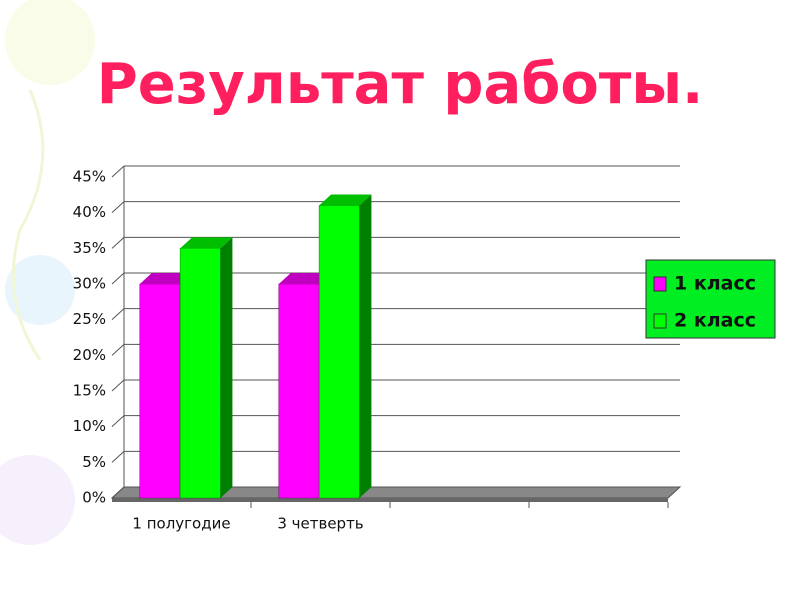 The height and width of the screenshot is (600, 800). What do you see at coordinates (89, 248) in the screenshot?
I see `y-tick-label: 35%` at bounding box center [89, 248].